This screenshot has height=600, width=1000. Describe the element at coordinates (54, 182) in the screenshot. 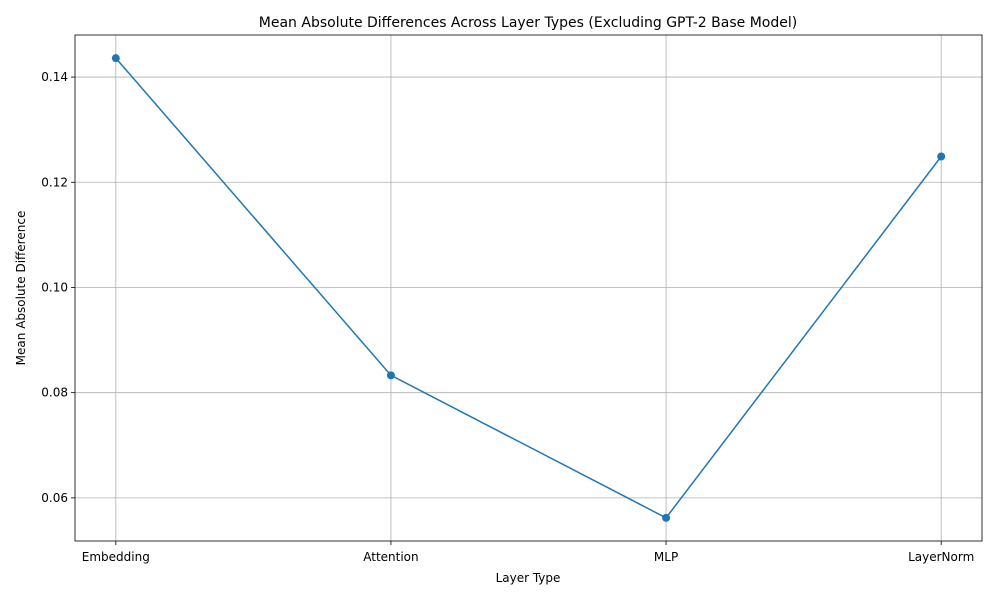

I see `y-tick-label: 0.12` at that location.